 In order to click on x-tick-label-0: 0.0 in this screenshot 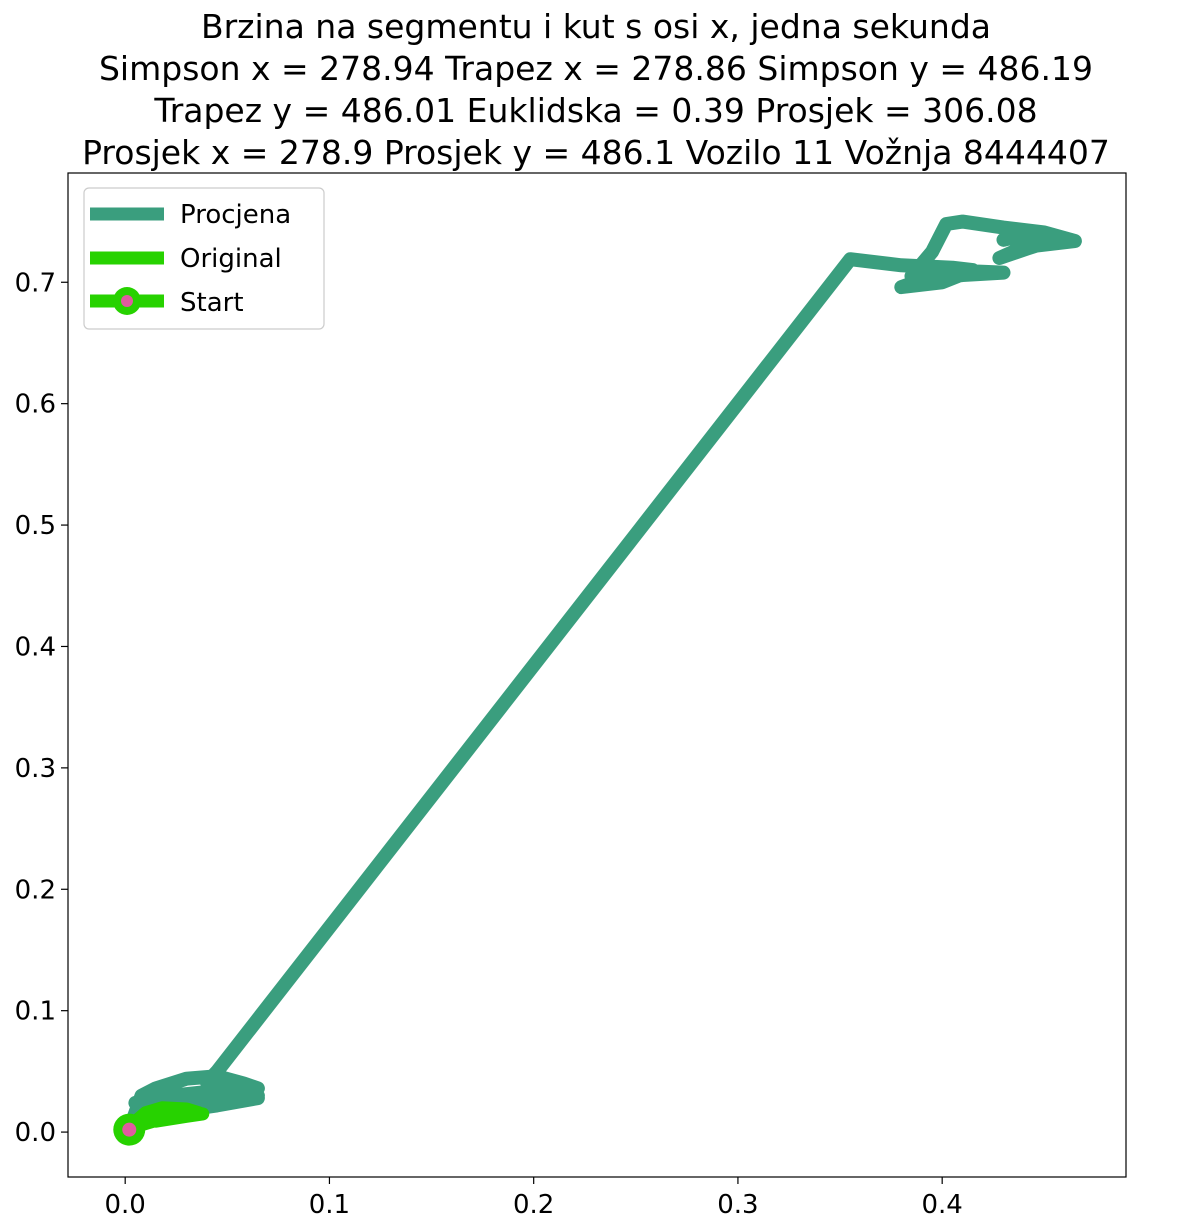, I will do `click(125, 1205)`.